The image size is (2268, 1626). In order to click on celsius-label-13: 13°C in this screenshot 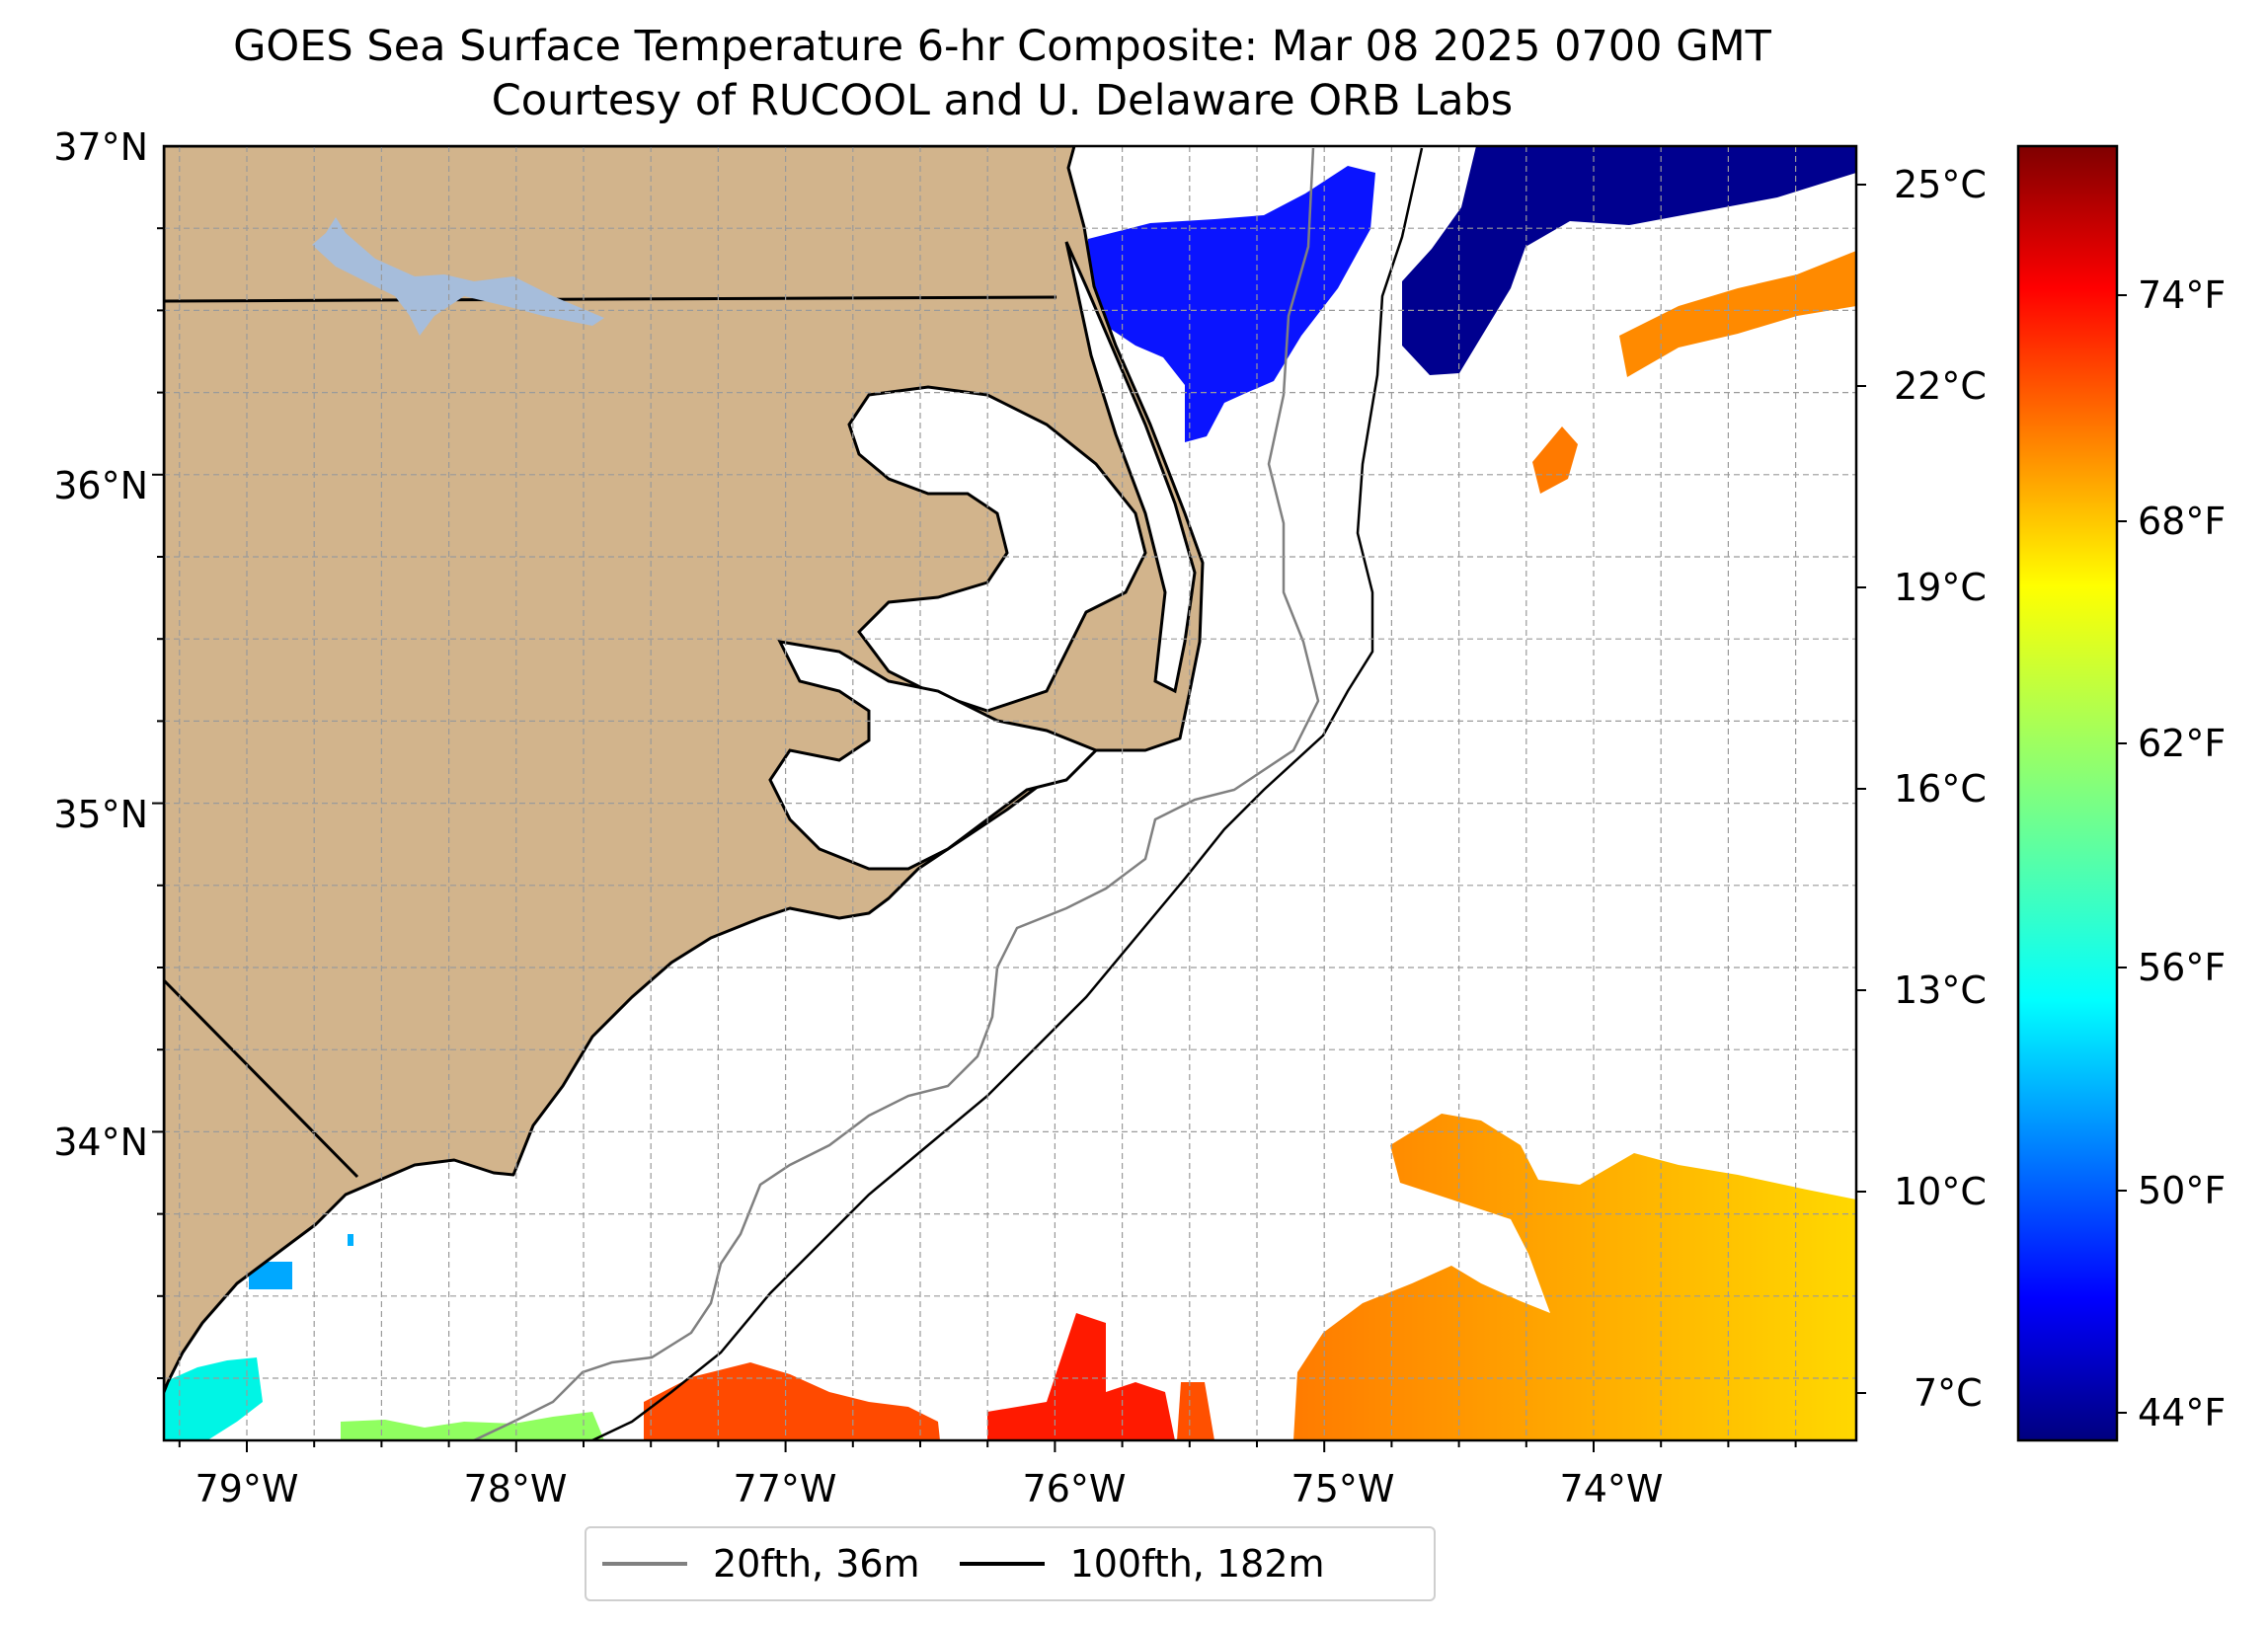, I will do `click(1940, 990)`.